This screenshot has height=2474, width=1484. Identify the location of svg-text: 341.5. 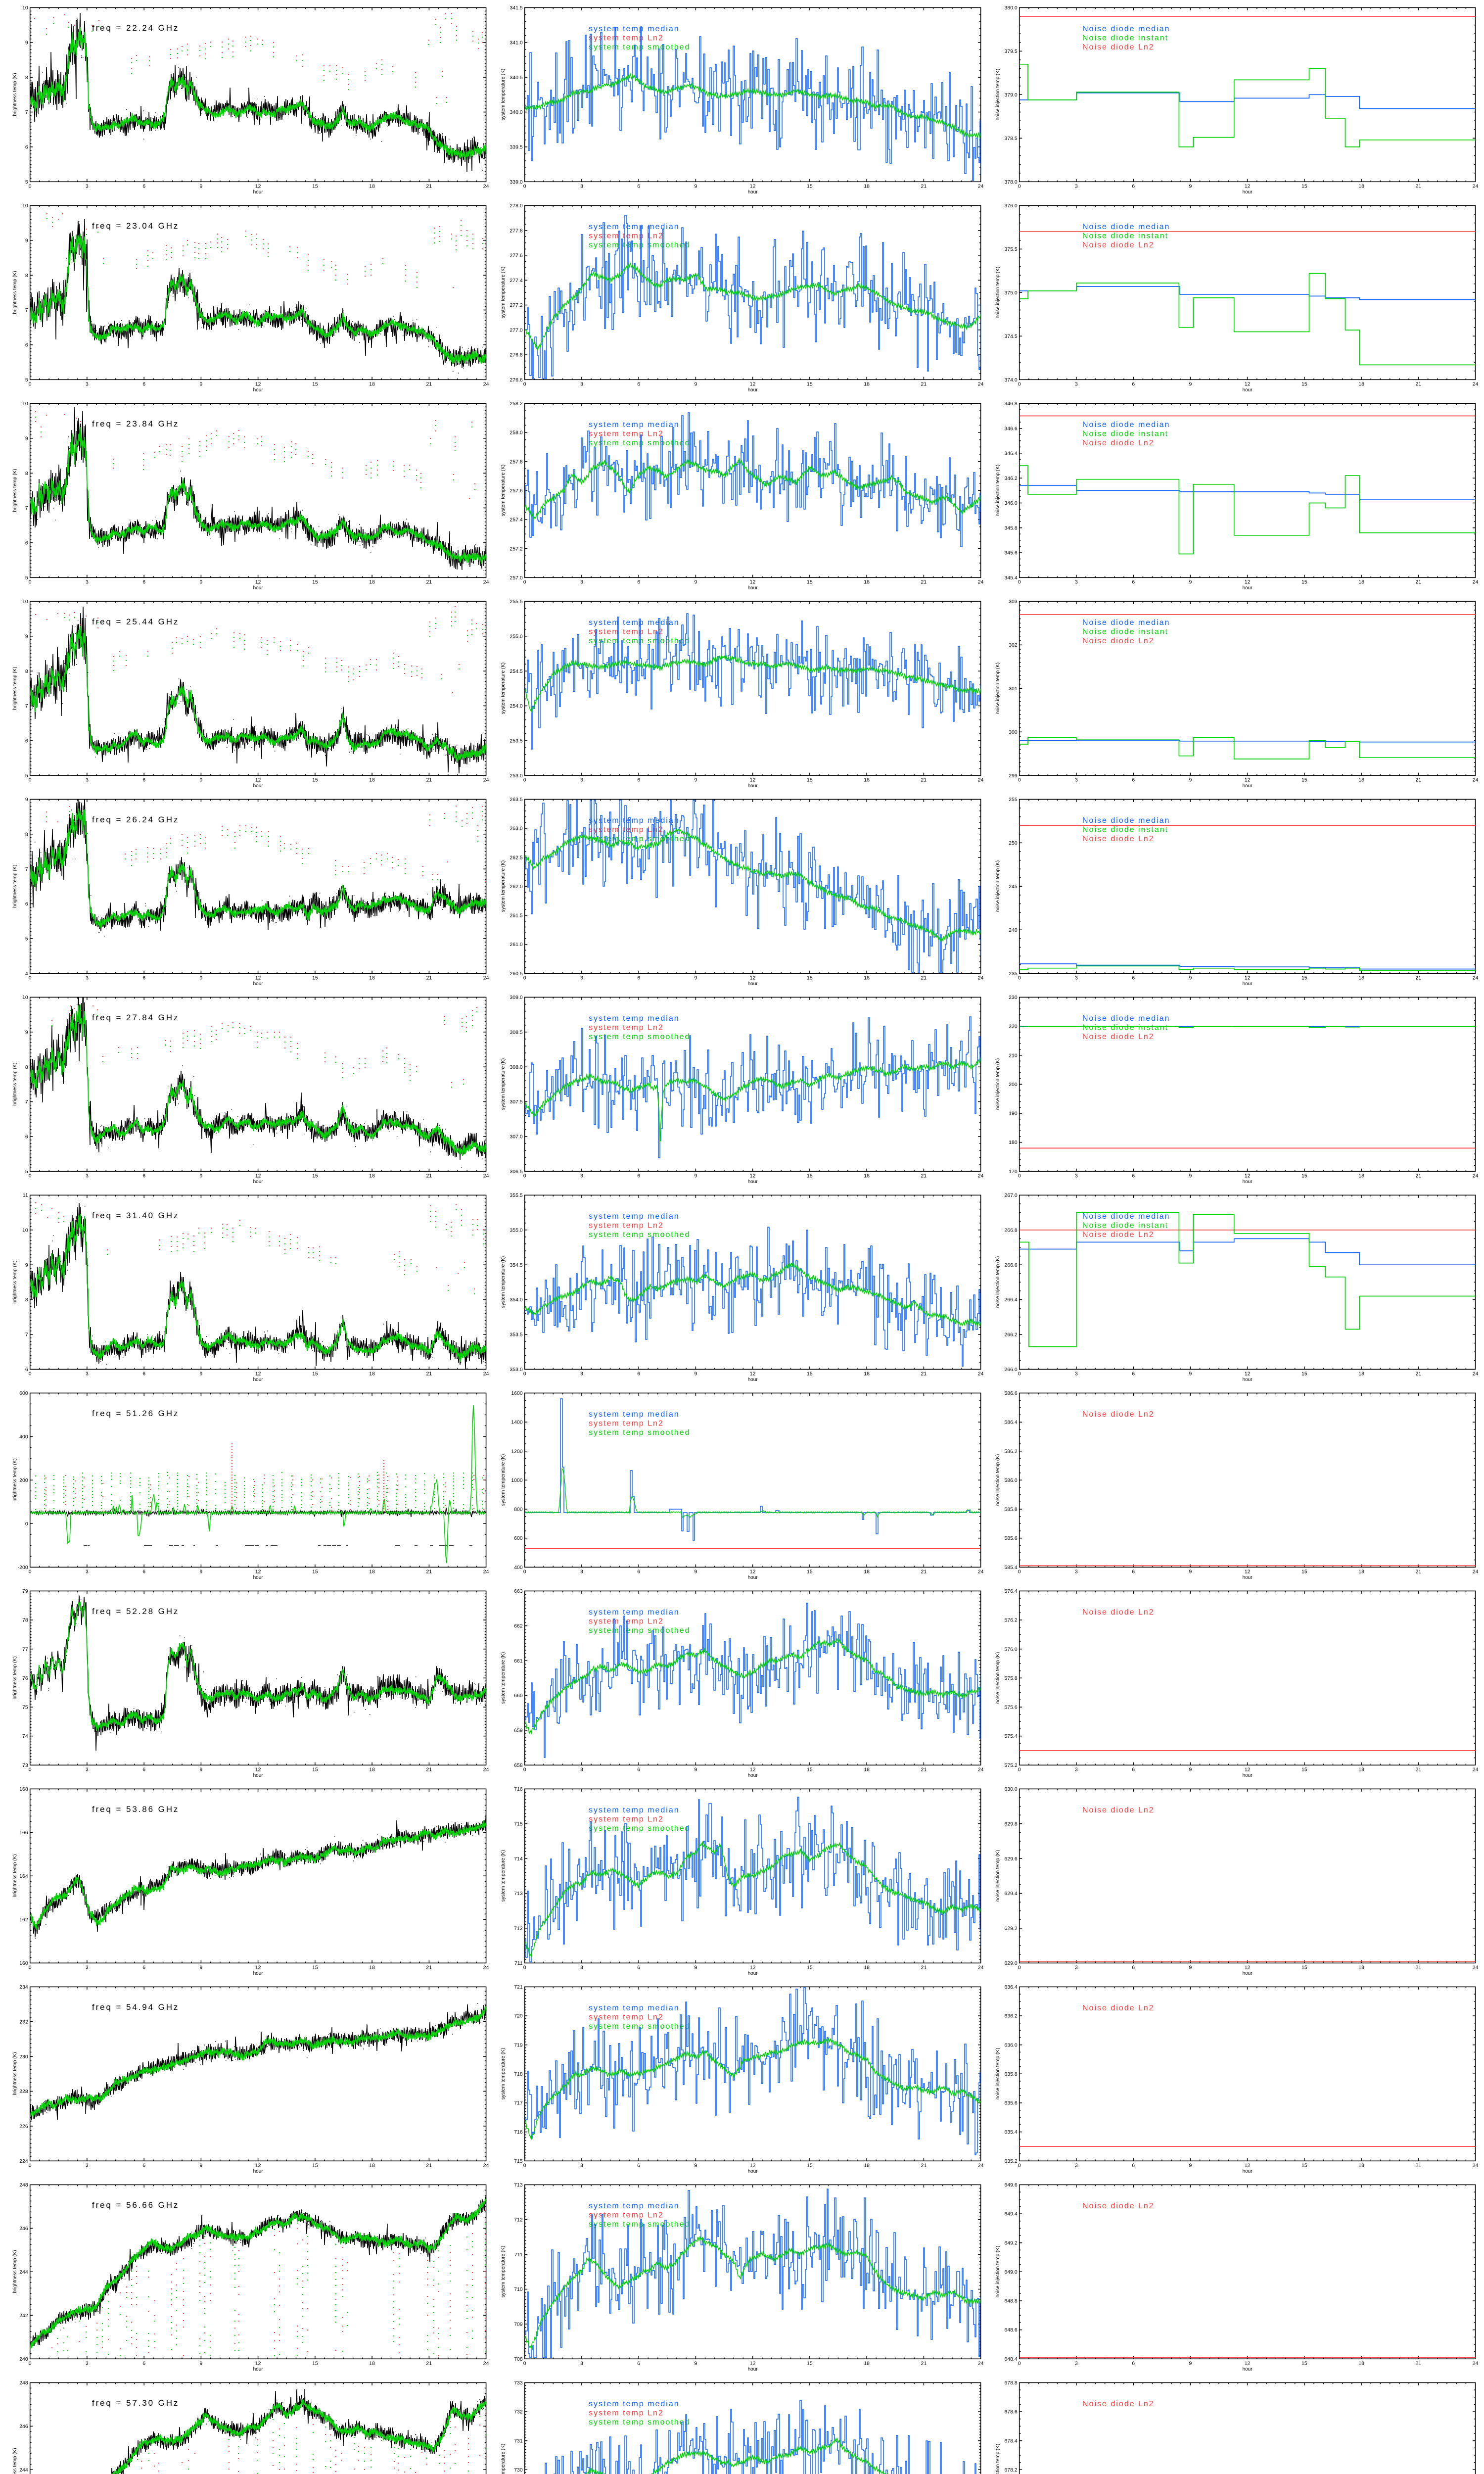
(516, 8).